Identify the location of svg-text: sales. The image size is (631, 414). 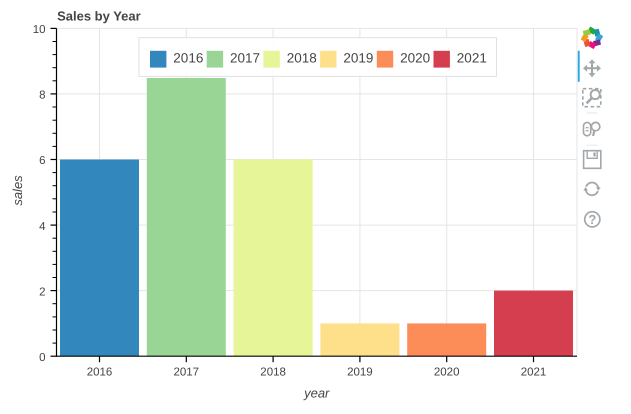
(17, 190).